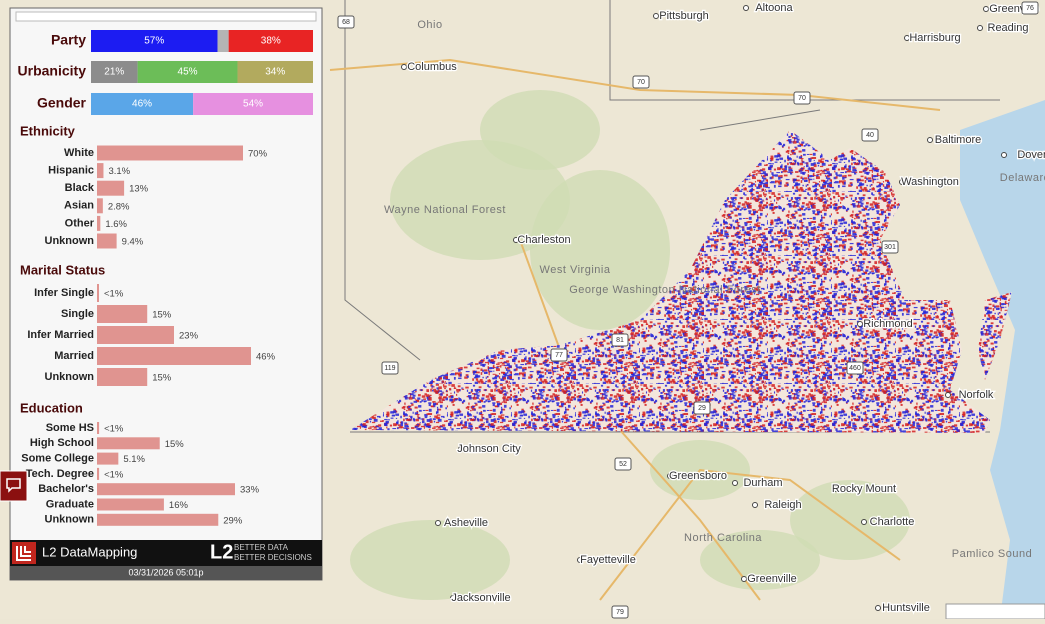  What do you see at coordinates (250, 490) in the screenshot?
I see `value-label: 33%` at bounding box center [250, 490].